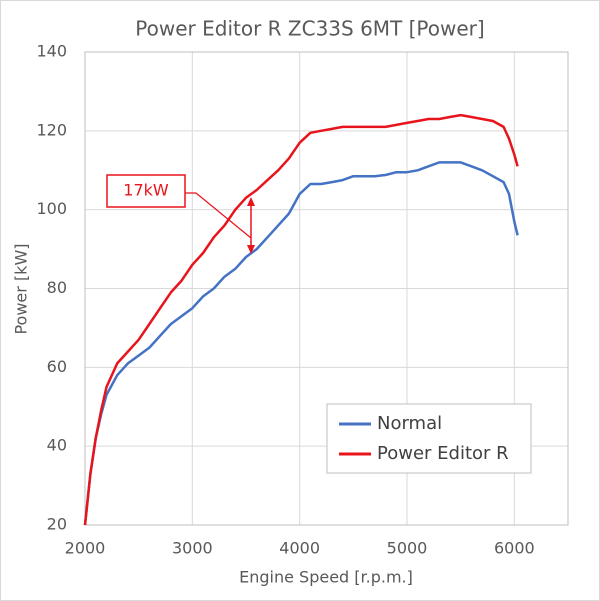 This screenshot has height=601, width=600. I want to click on annotation: 17kW, so click(180, 214).